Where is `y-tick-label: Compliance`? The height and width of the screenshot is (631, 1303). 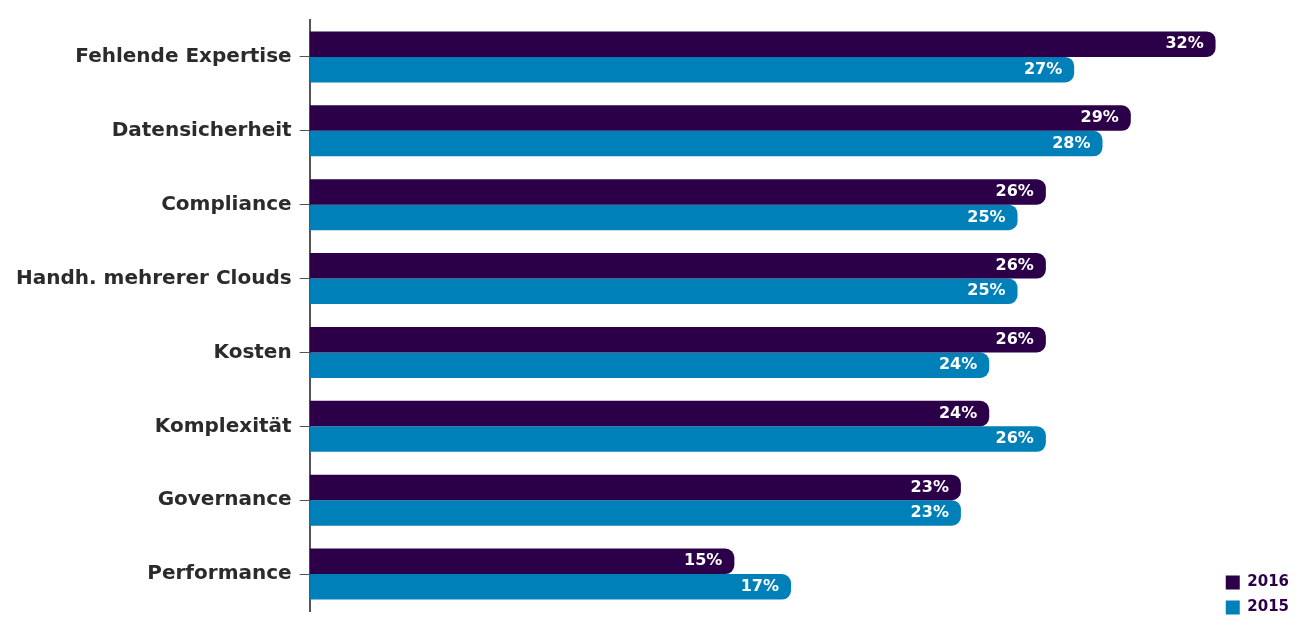
y-tick-label: Compliance is located at coordinates (226, 202).